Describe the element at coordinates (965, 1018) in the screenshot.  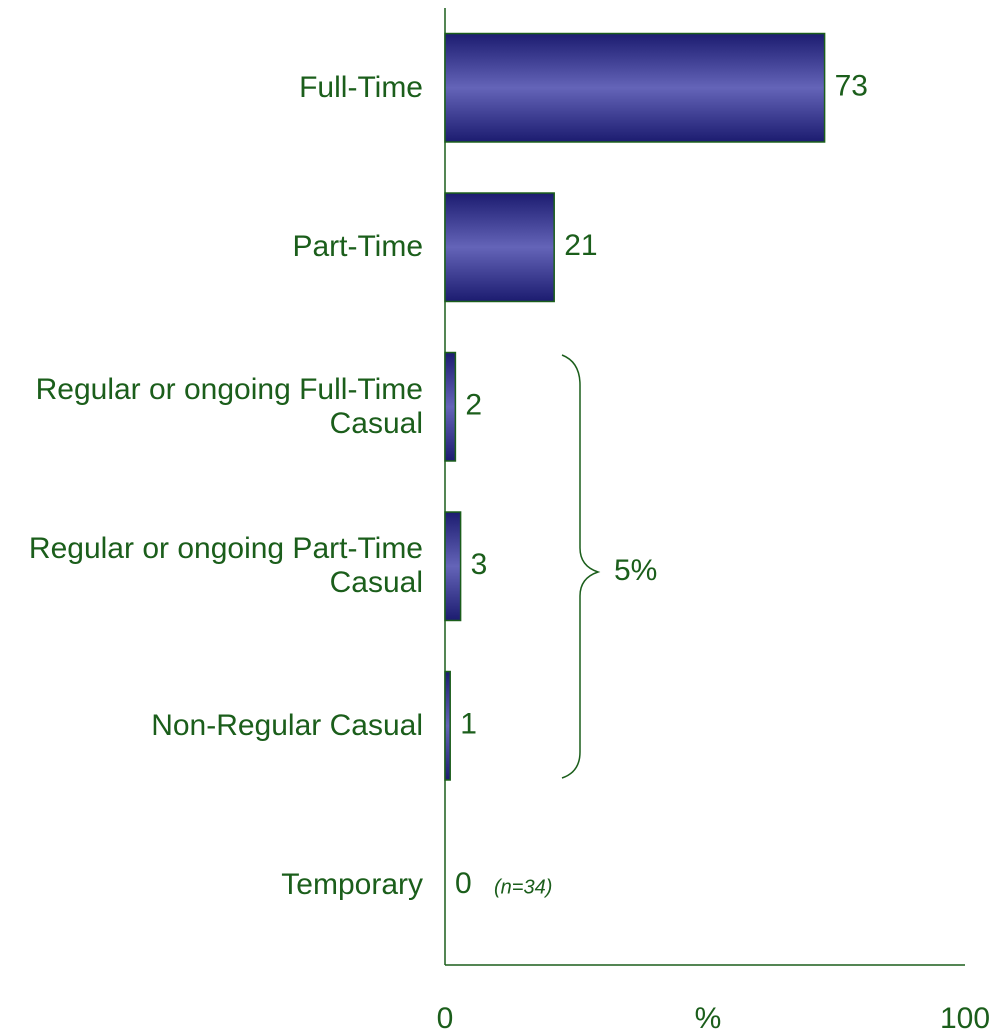
I see `x-tick-label: 100` at that location.